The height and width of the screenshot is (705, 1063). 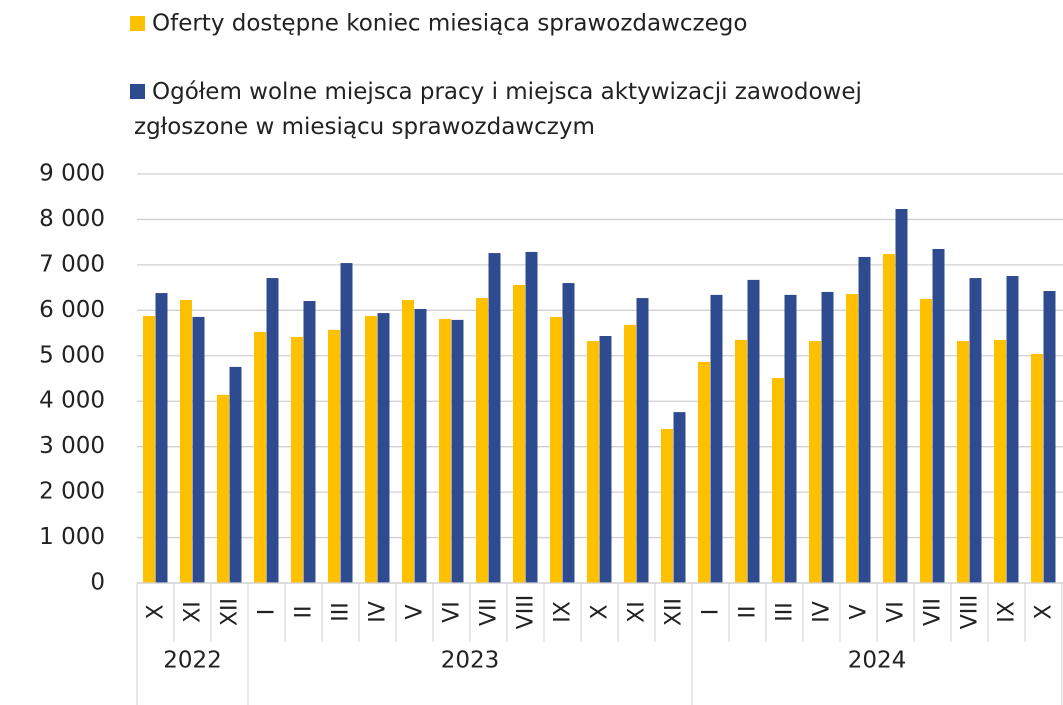 What do you see at coordinates (72, 264) in the screenshot?
I see `y-tick-label: 7 000` at bounding box center [72, 264].